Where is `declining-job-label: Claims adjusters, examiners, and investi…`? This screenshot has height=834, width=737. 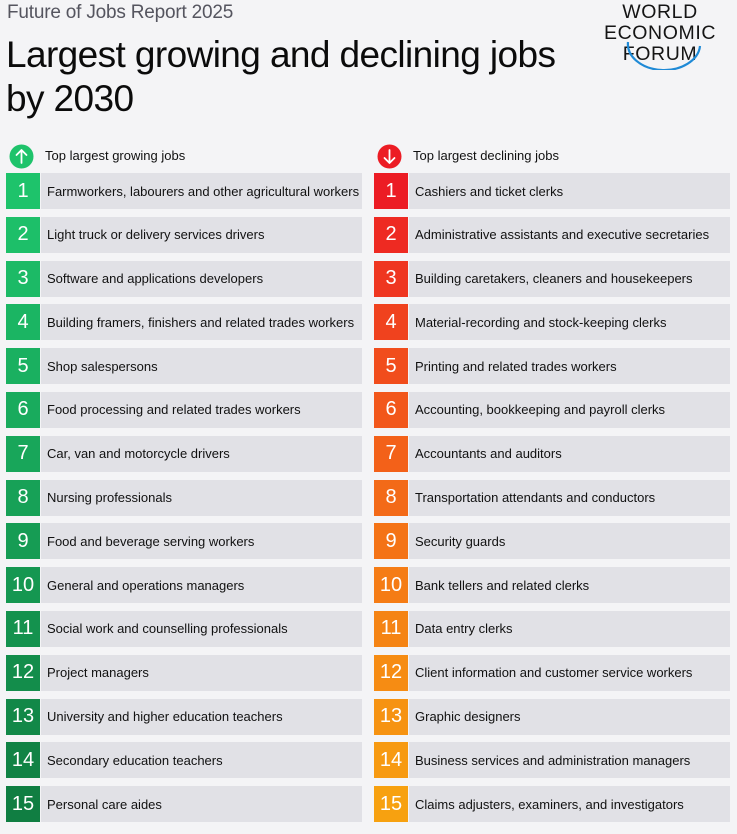
declining-job-label: Claims adjusters, examiners, and investi… is located at coordinates (569, 804).